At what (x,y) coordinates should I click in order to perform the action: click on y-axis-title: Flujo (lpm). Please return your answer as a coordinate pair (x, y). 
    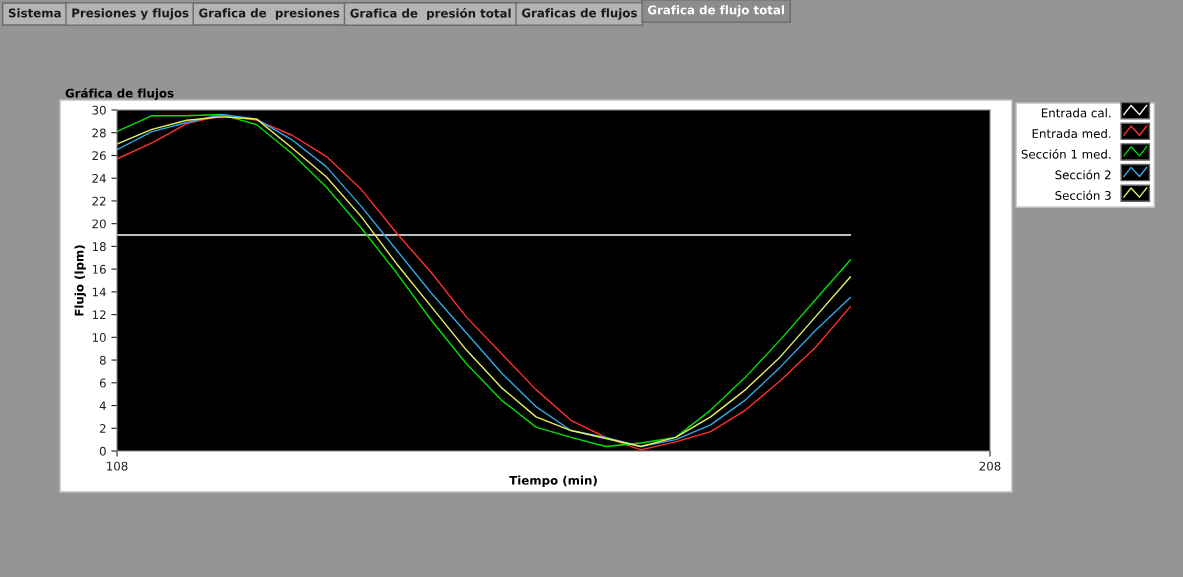
    Looking at the image, I should click on (80, 280).